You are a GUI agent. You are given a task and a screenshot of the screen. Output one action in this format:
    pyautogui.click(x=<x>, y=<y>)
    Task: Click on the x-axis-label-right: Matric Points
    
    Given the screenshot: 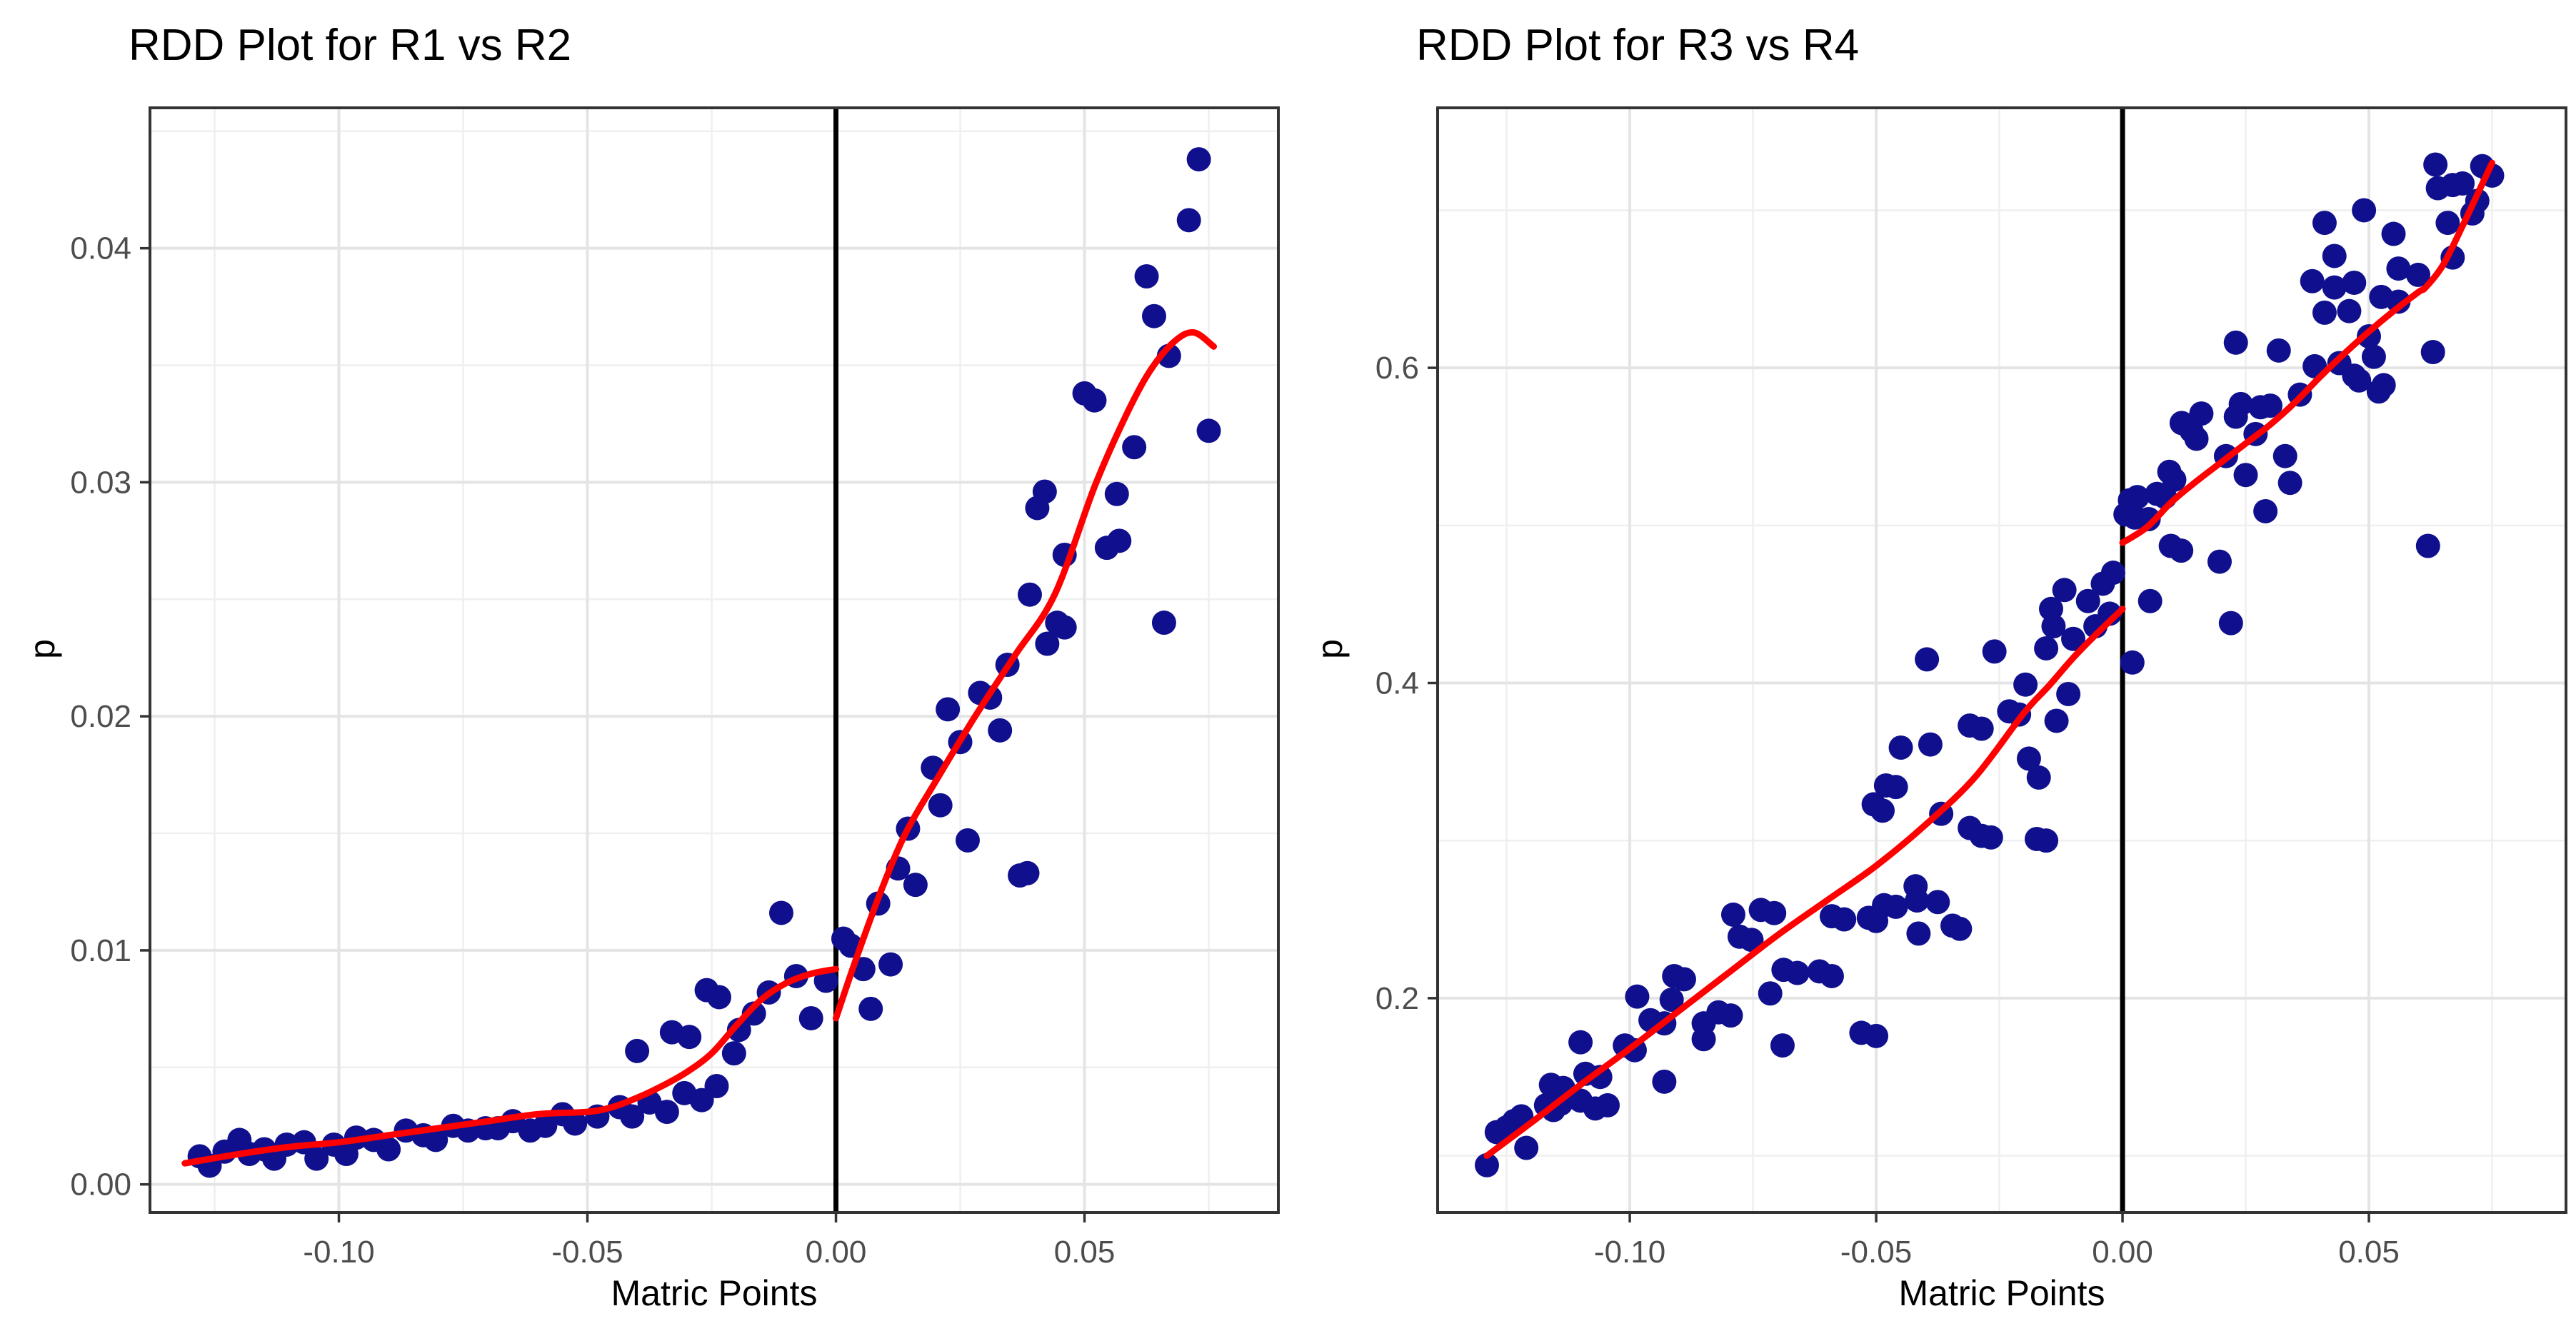 What is the action you would take?
    pyautogui.click(x=2001, y=1293)
    